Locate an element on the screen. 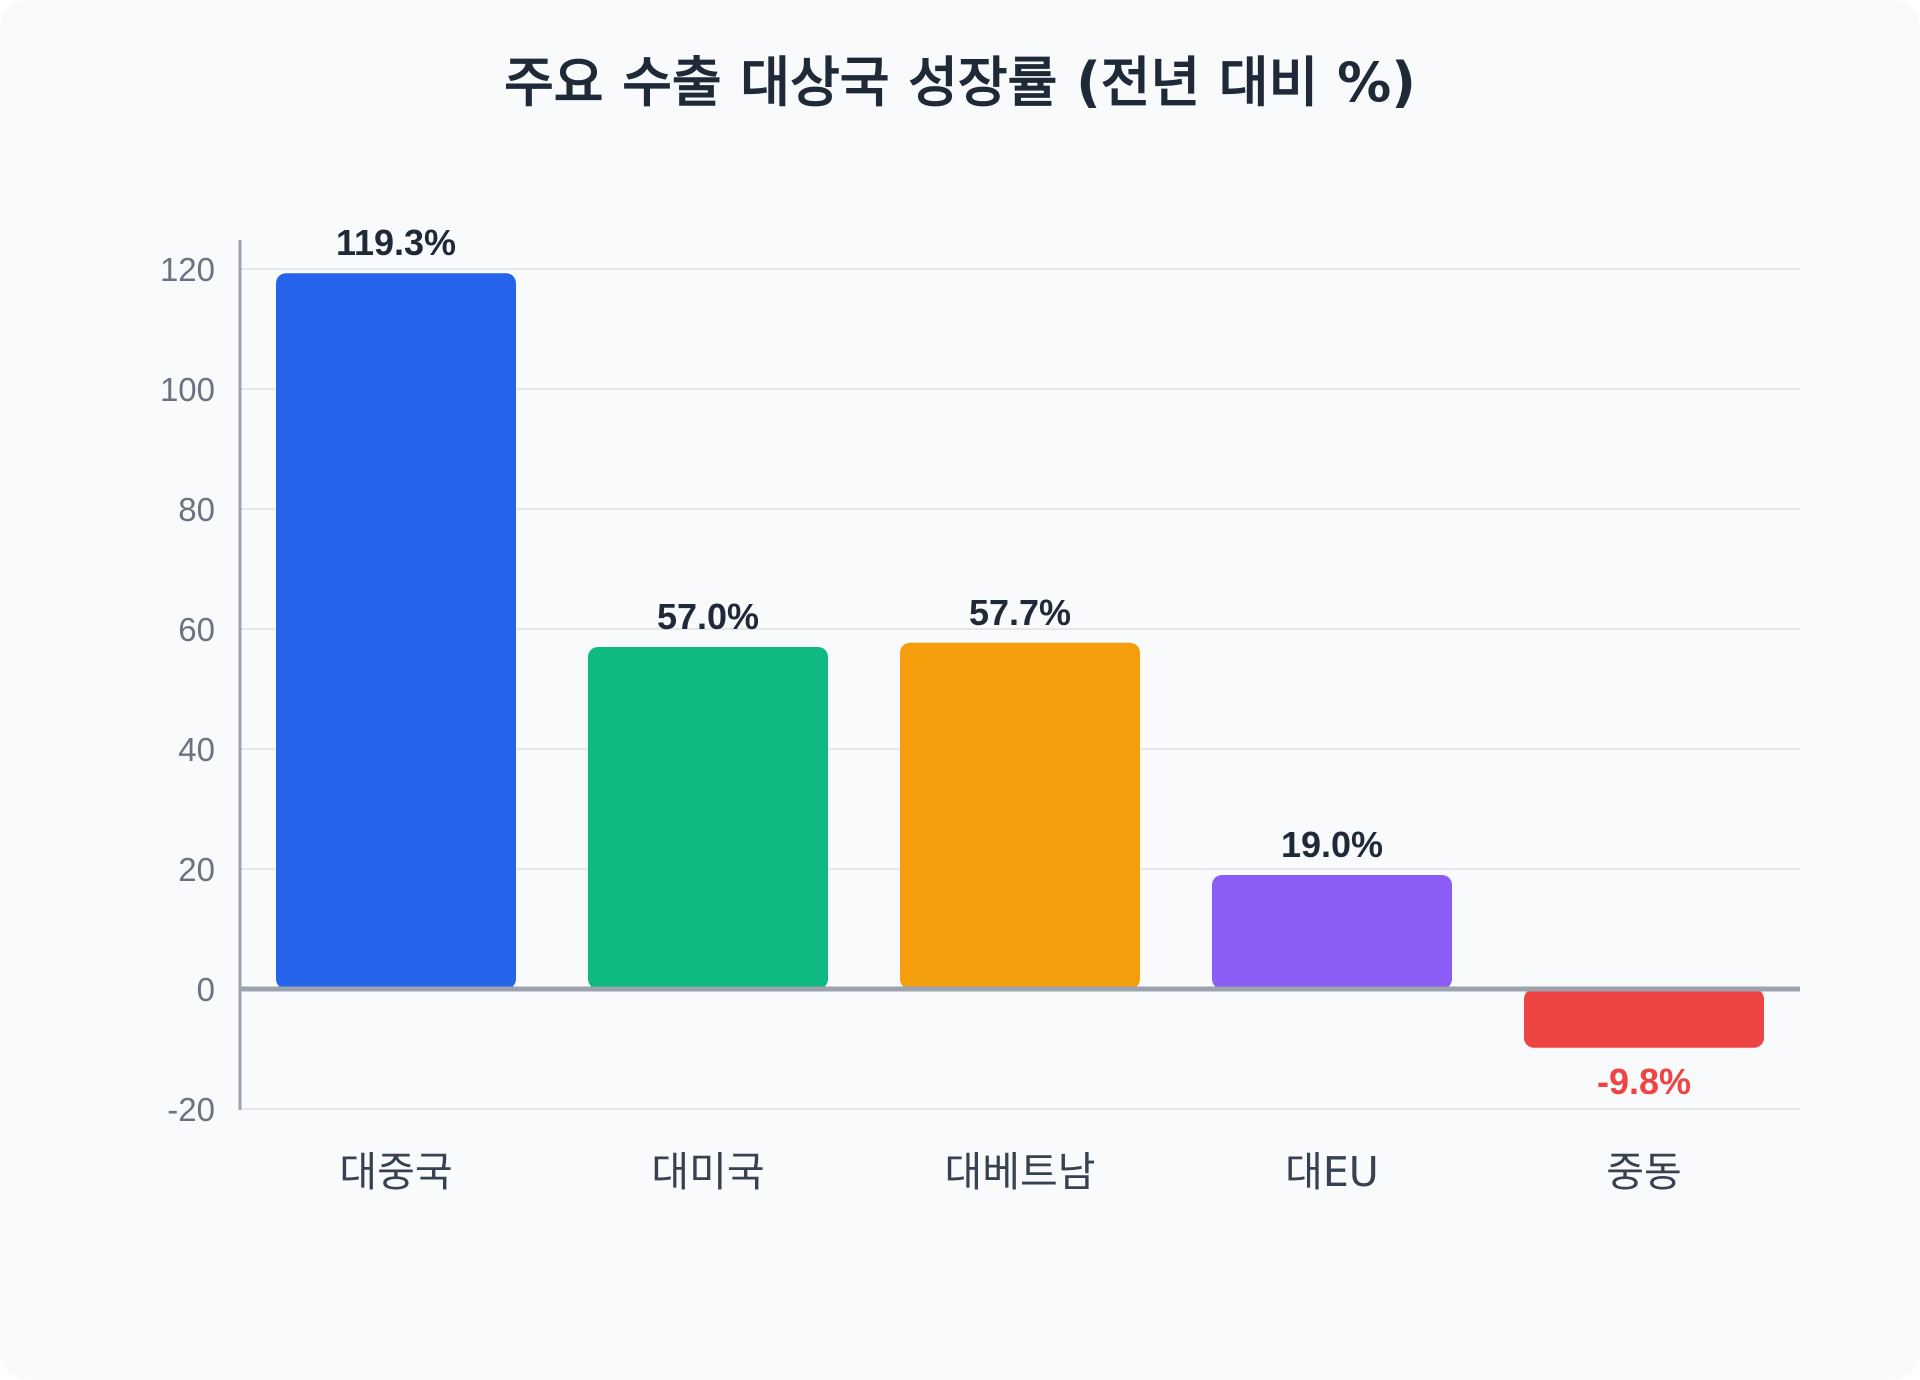 The height and width of the screenshot is (1380, 1920). y-tick-label: 100 is located at coordinates (187, 389).